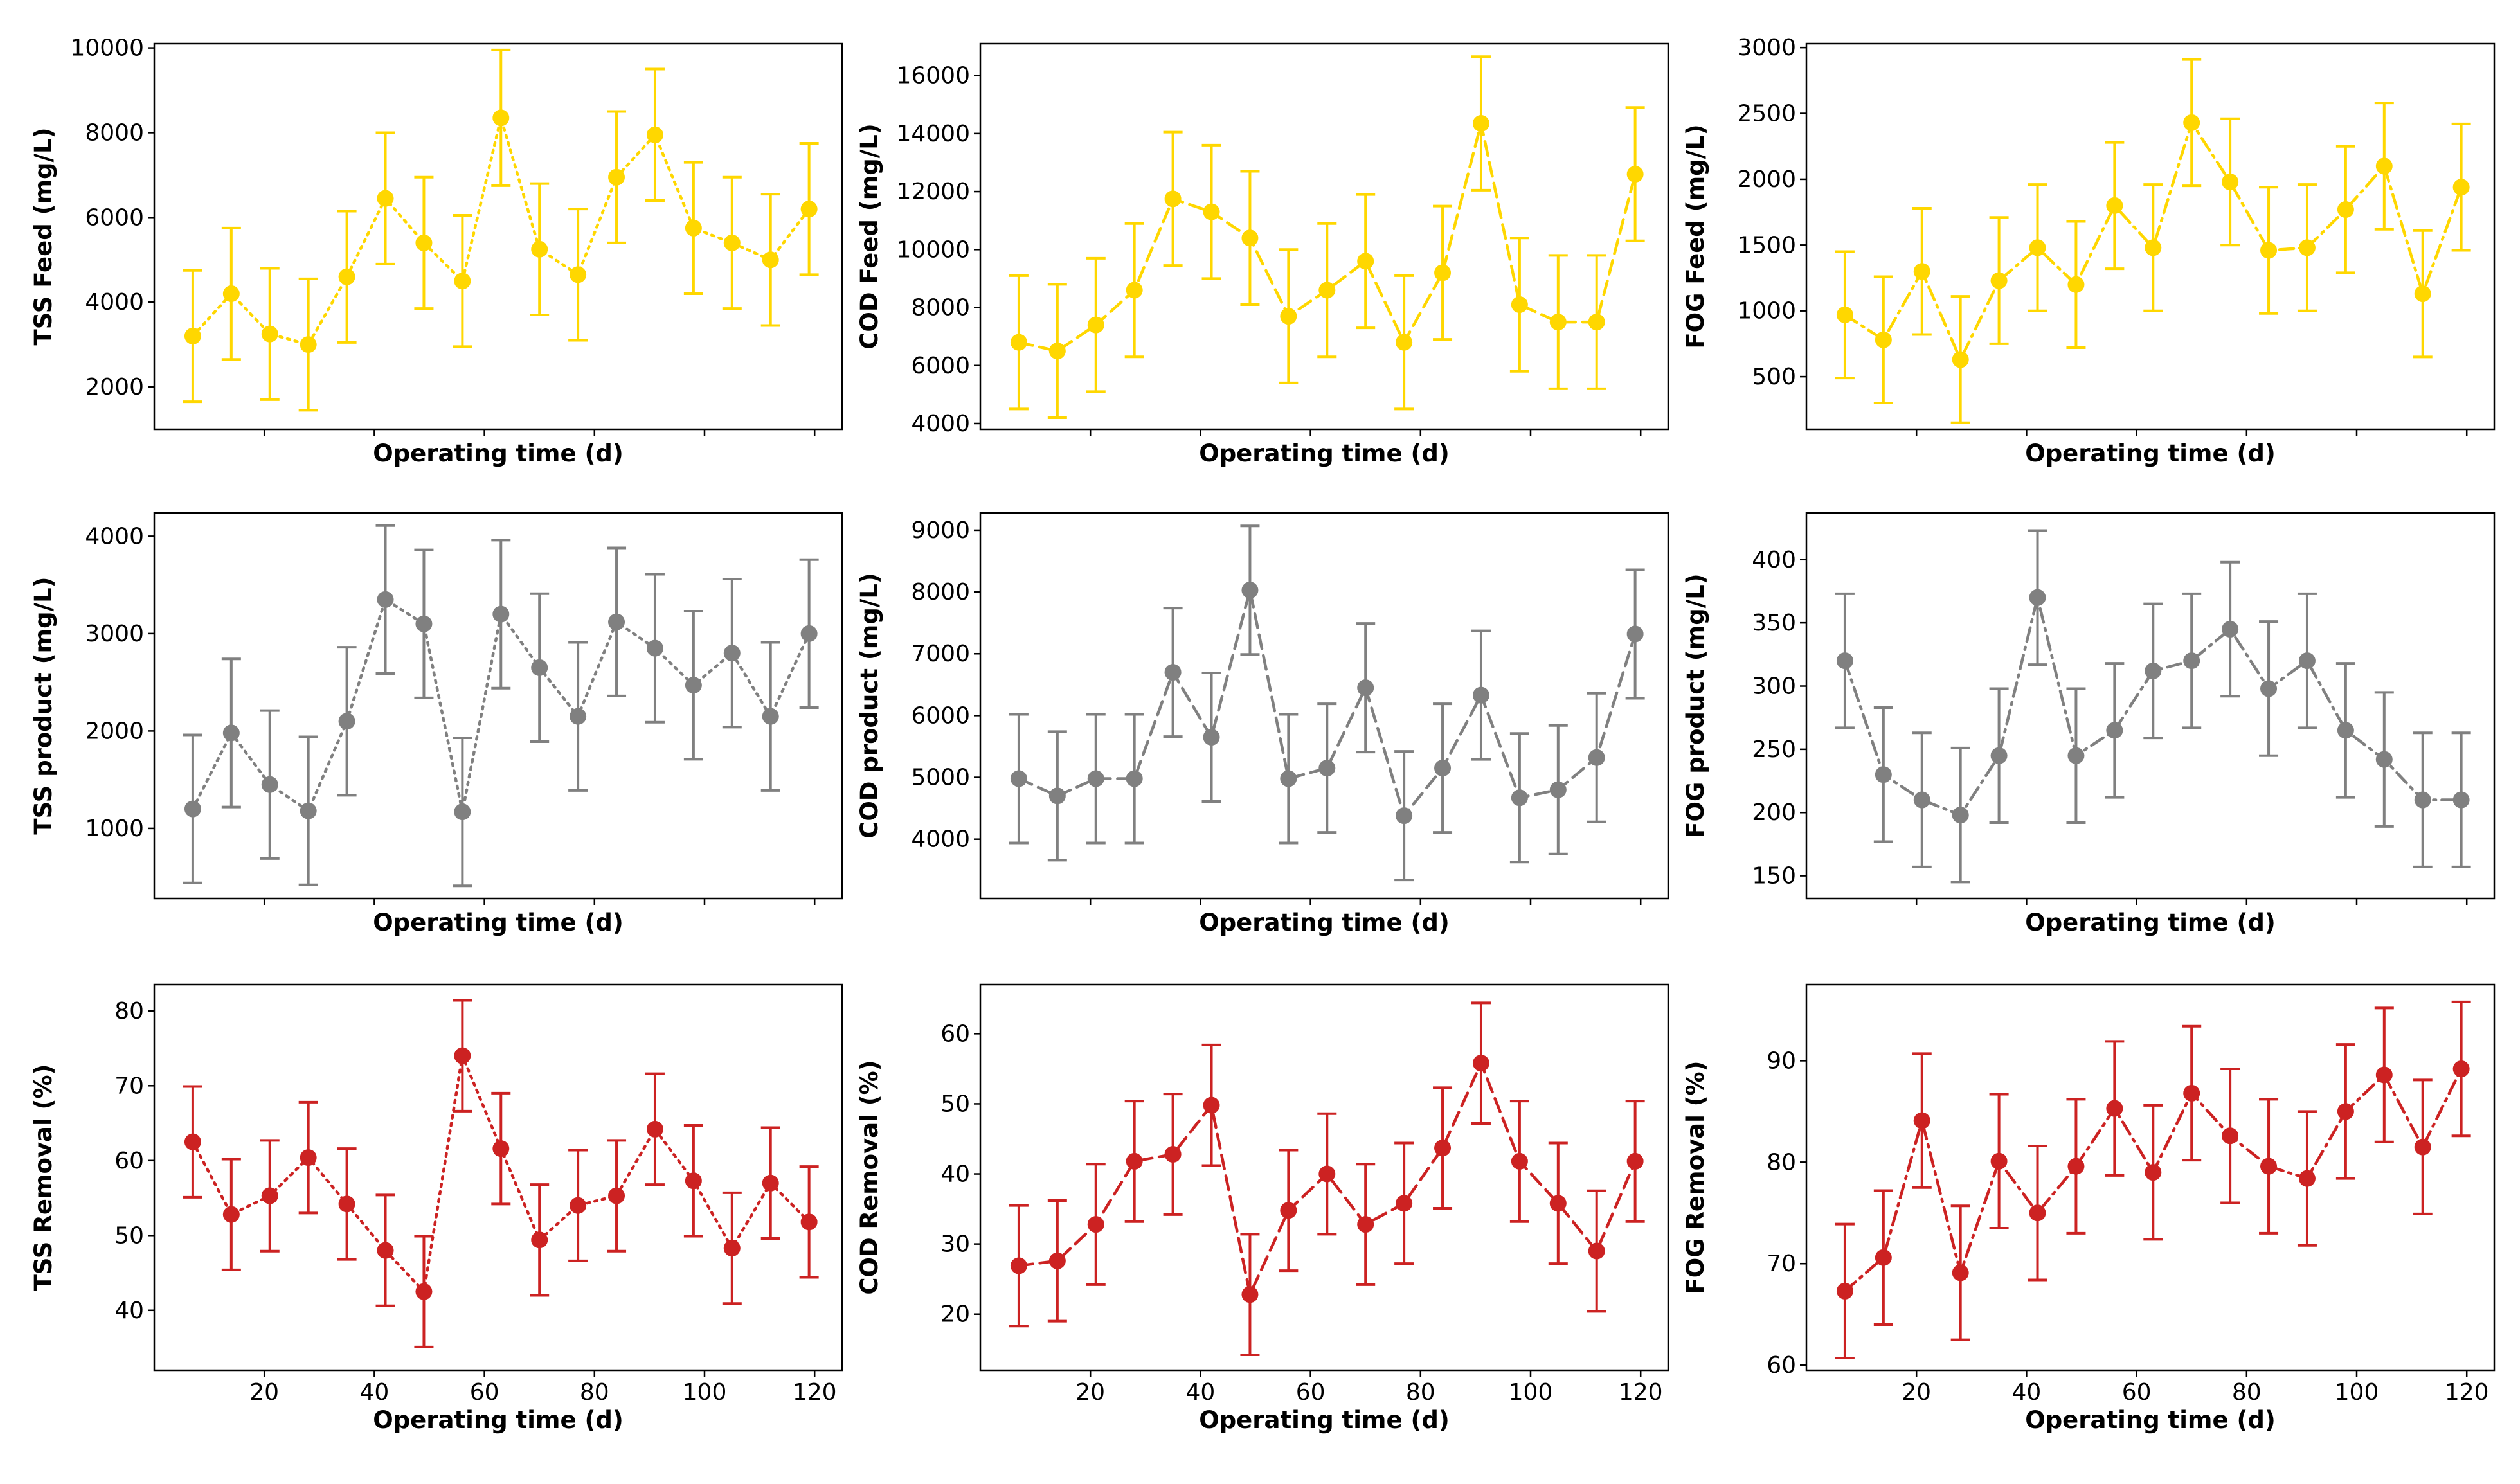  What do you see at coordinates (1774, 687) in the screenshot?
I see `y-tick-label: 300` at bounding box center [1774, 687].